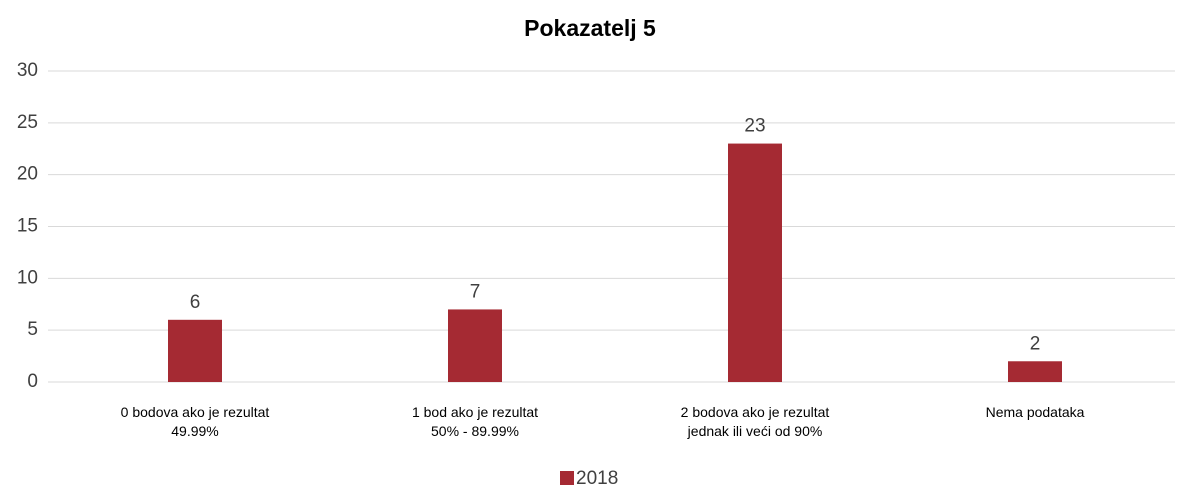  Describe the element at coordinates (27, 226) in the screenshot. I see `y-tick-label: 15` at that location.